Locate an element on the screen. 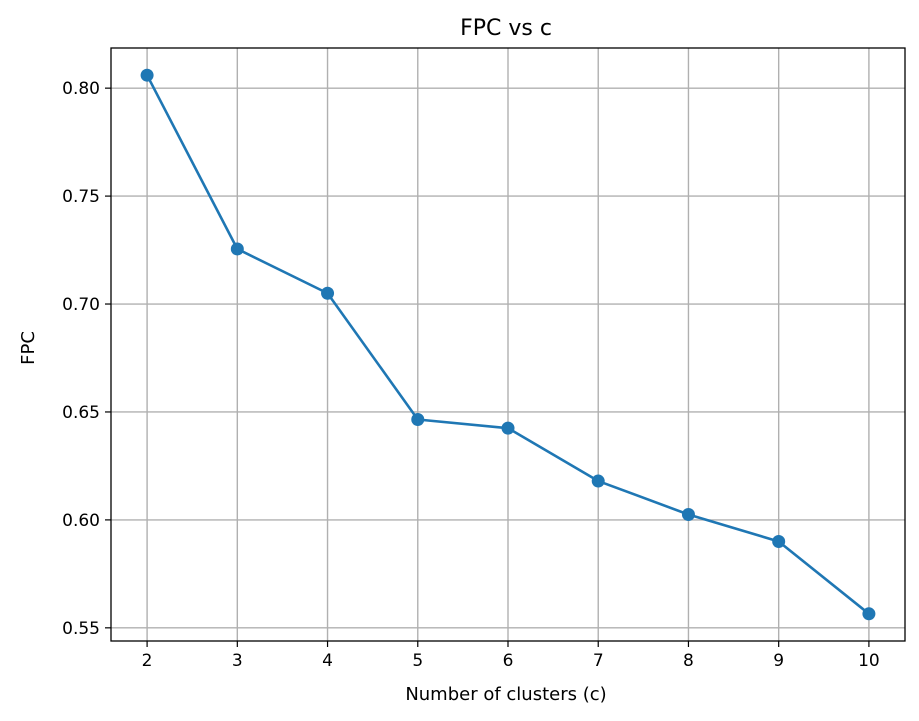 The image size is (919, 721). x-tick-label: 9 is located at coordinates (778, 661).